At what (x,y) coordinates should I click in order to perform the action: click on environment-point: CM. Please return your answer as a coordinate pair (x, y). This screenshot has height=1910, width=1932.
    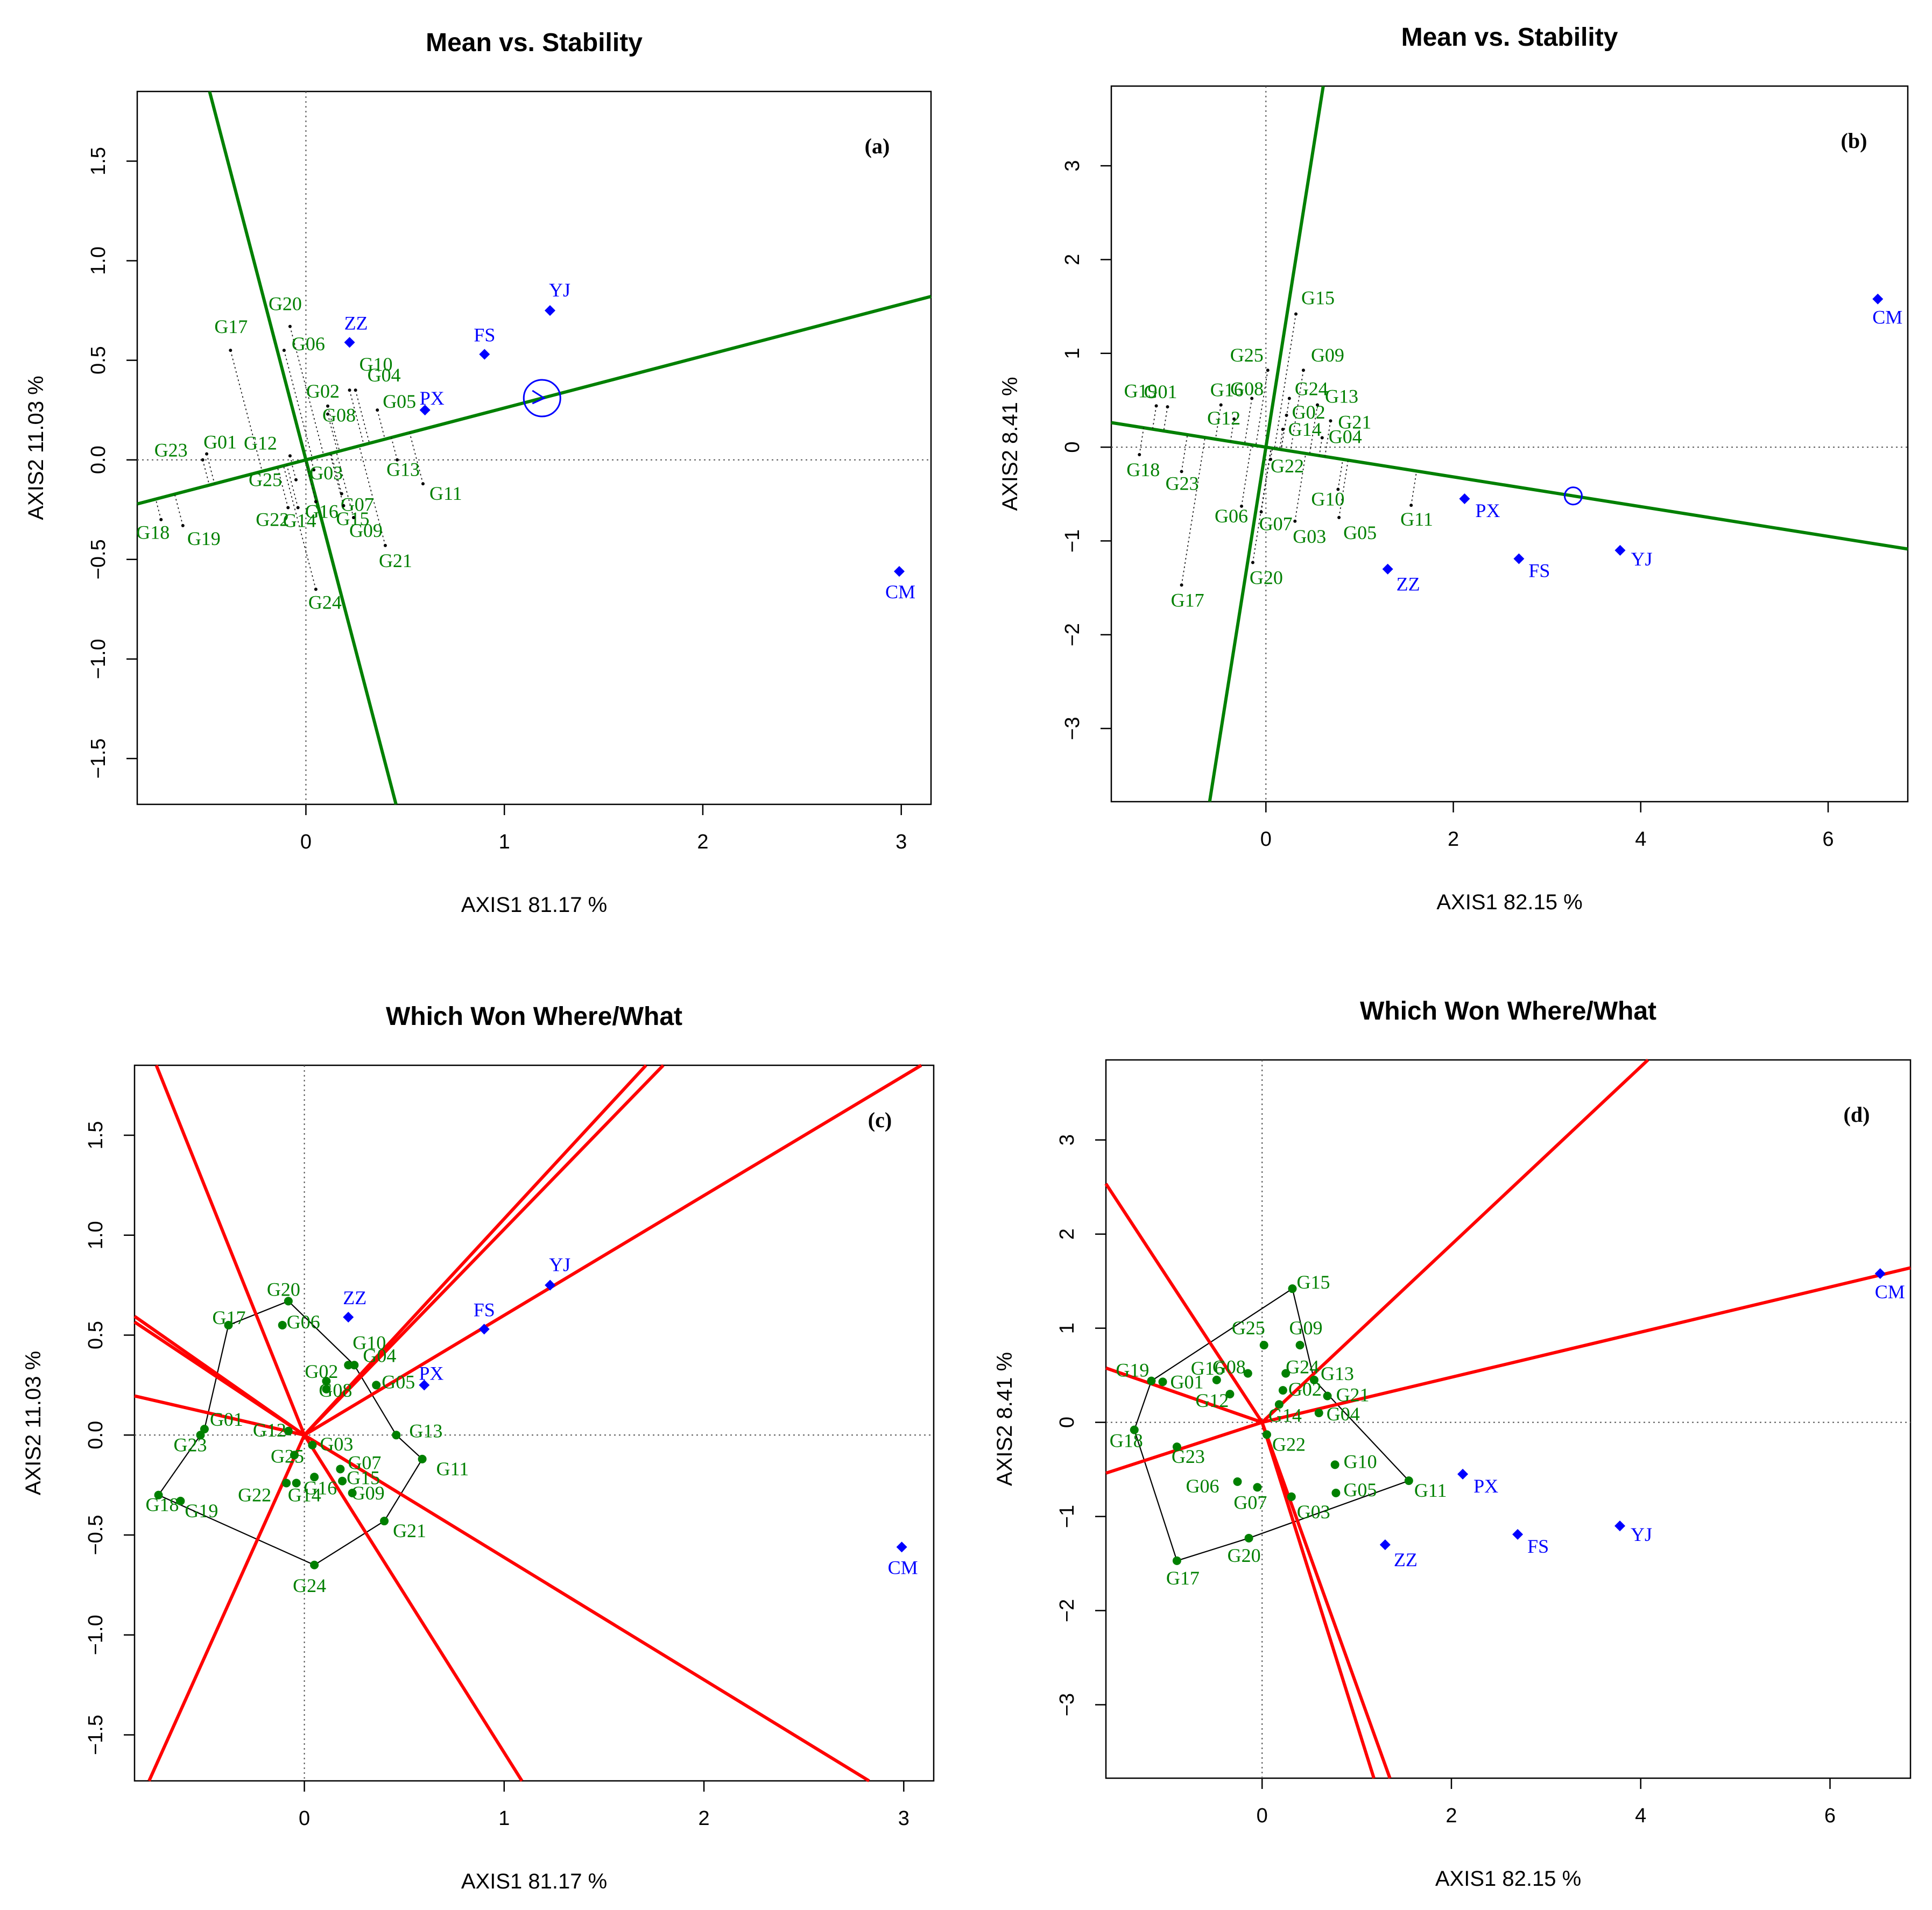
    Looking at the image, I should click on (1889, 1285).